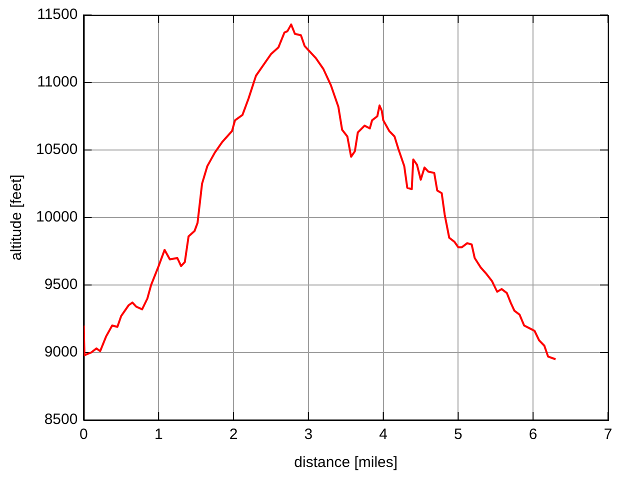 Image resolution: width=640 pixels, height=480 pixels. I want to click on x-tick-label: 2, so click(233, 435).